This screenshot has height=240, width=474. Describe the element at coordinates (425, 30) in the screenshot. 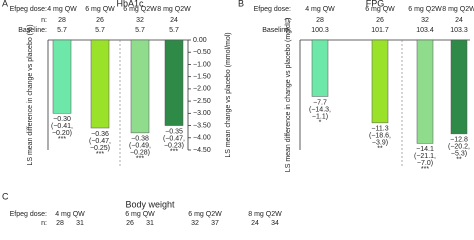

I see `baseline-label: 103.4` at that location.